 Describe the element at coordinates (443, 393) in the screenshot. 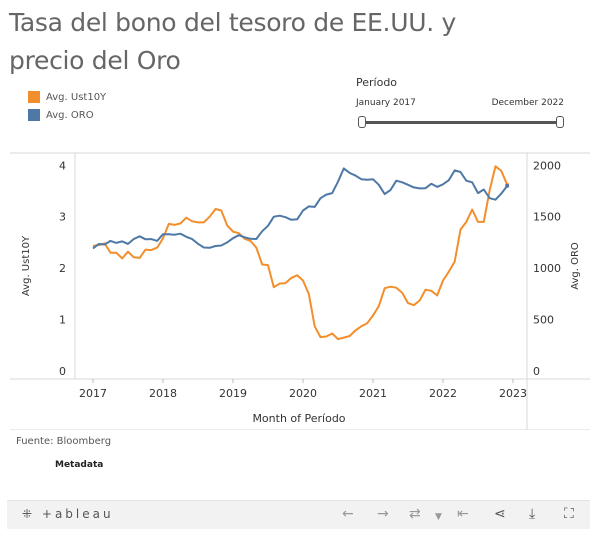

I see `x-tick-label: 2022` at that location.